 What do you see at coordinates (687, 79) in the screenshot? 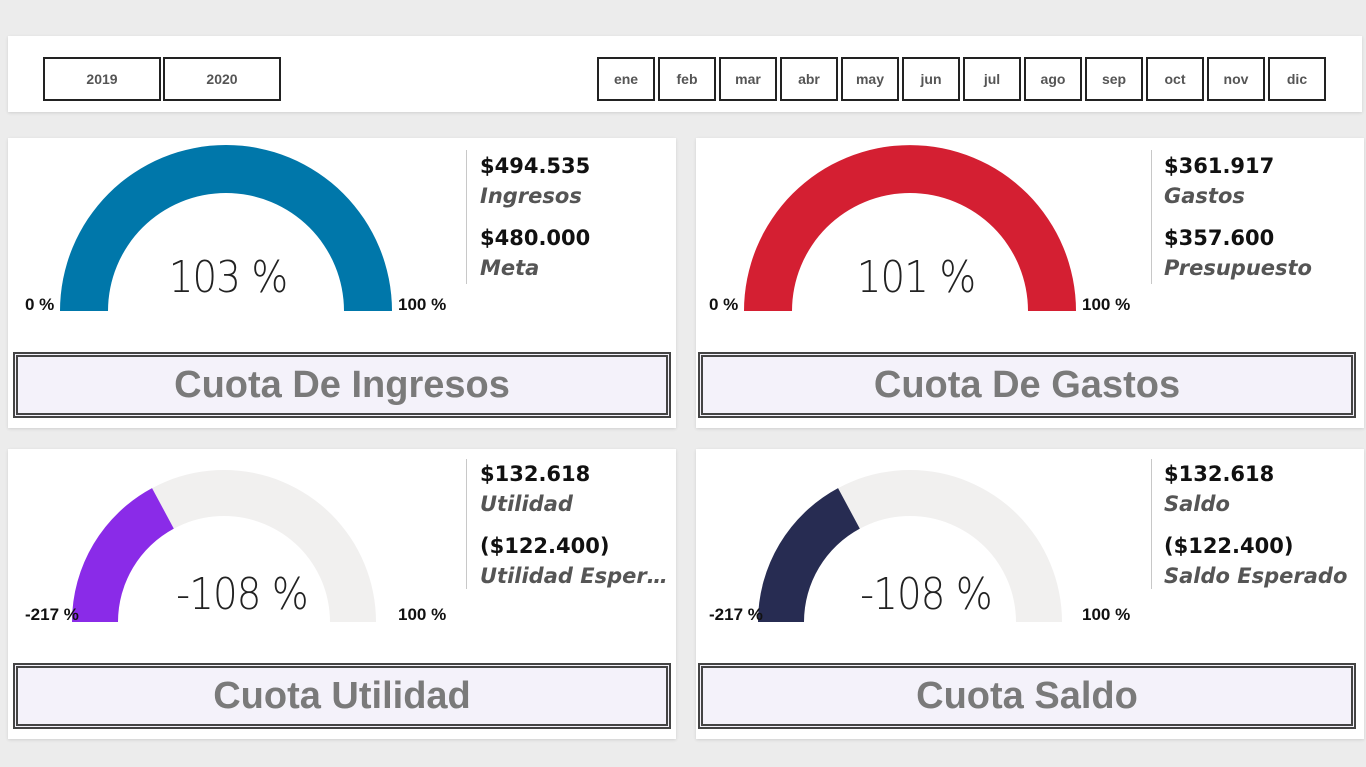
I see `month-button-feb: feb` at bounding box center [687, 79].